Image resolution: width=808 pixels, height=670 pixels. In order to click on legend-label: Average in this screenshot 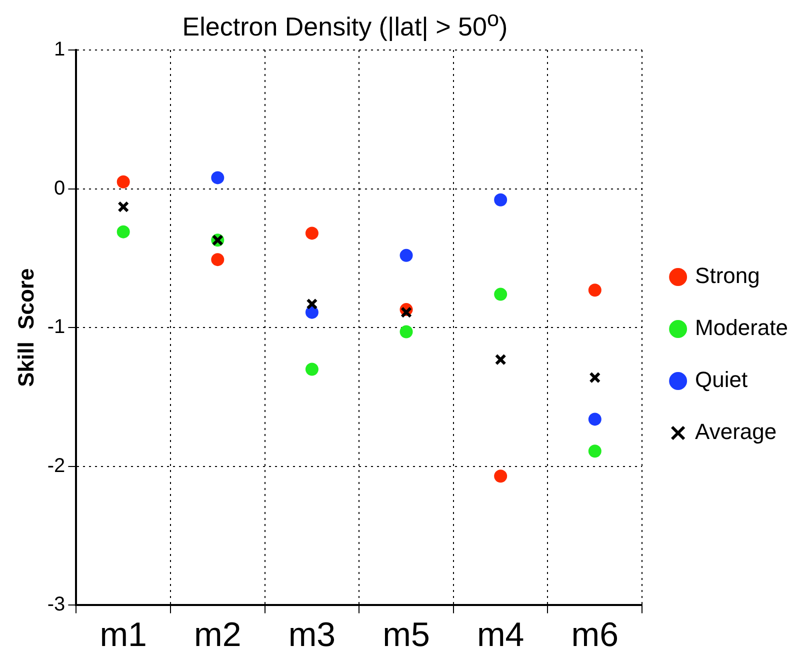, I will do `click(736, 431)`.